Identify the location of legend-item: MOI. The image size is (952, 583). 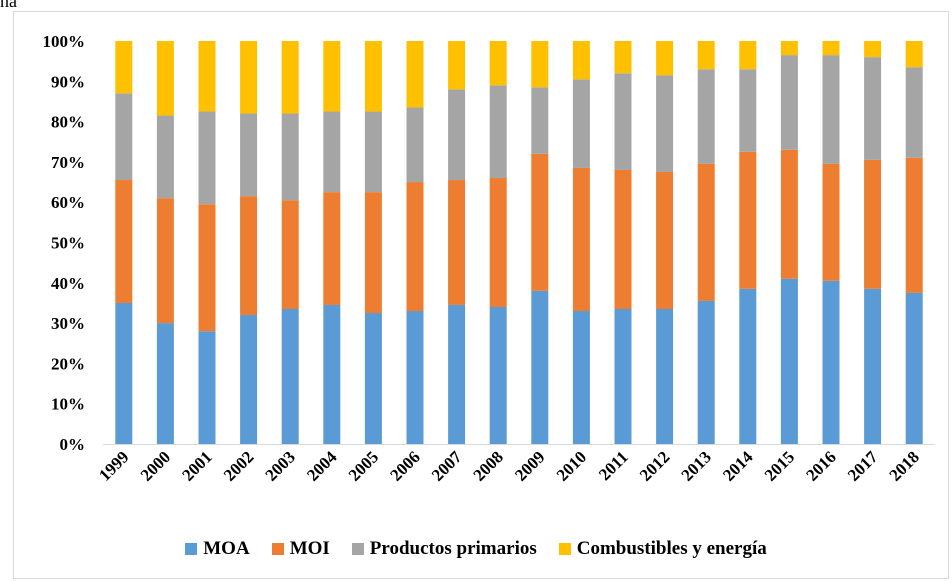
(300, 549).